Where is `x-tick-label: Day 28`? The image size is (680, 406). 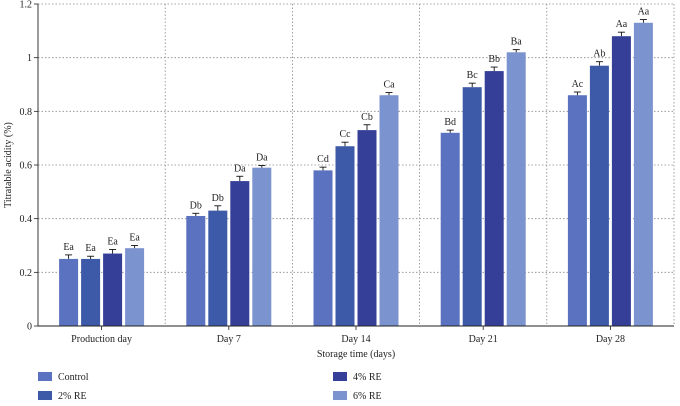
x-tick-label: Day 28 is located at coordinates (610, 339).